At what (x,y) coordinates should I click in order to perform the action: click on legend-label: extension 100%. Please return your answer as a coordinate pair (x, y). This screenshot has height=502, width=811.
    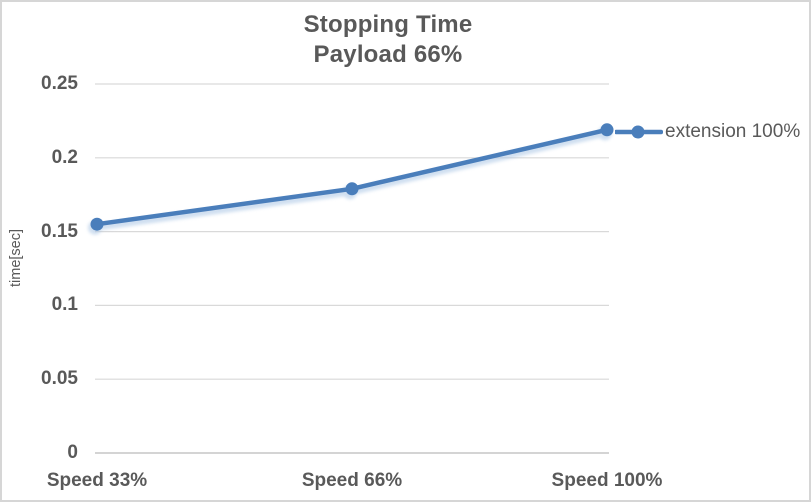
    Looking at the image, I should click on (733, 131).